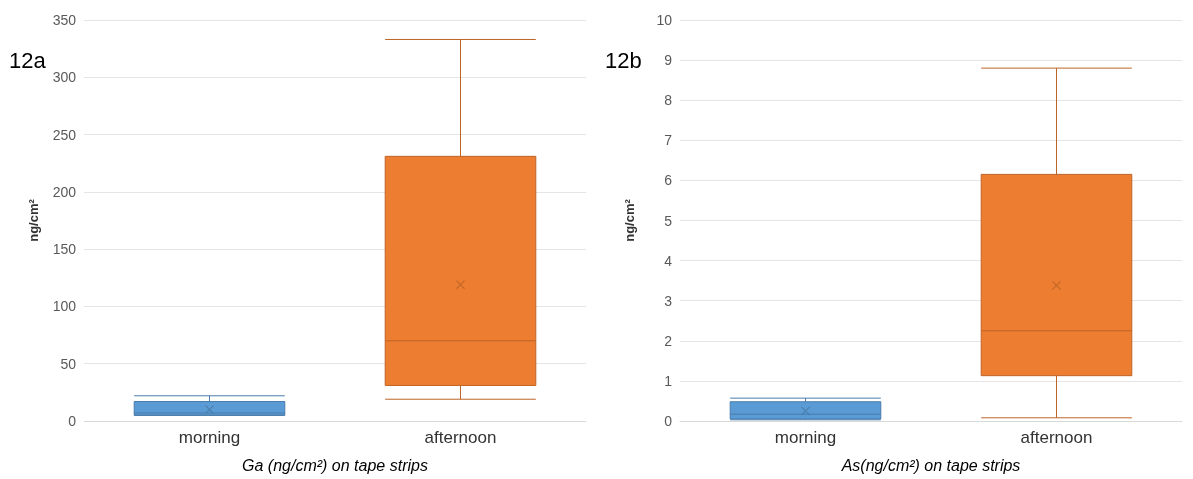 This screenshot has height=479, width=1193. I want to click on y-tick-label: 3, so click(668, 300).